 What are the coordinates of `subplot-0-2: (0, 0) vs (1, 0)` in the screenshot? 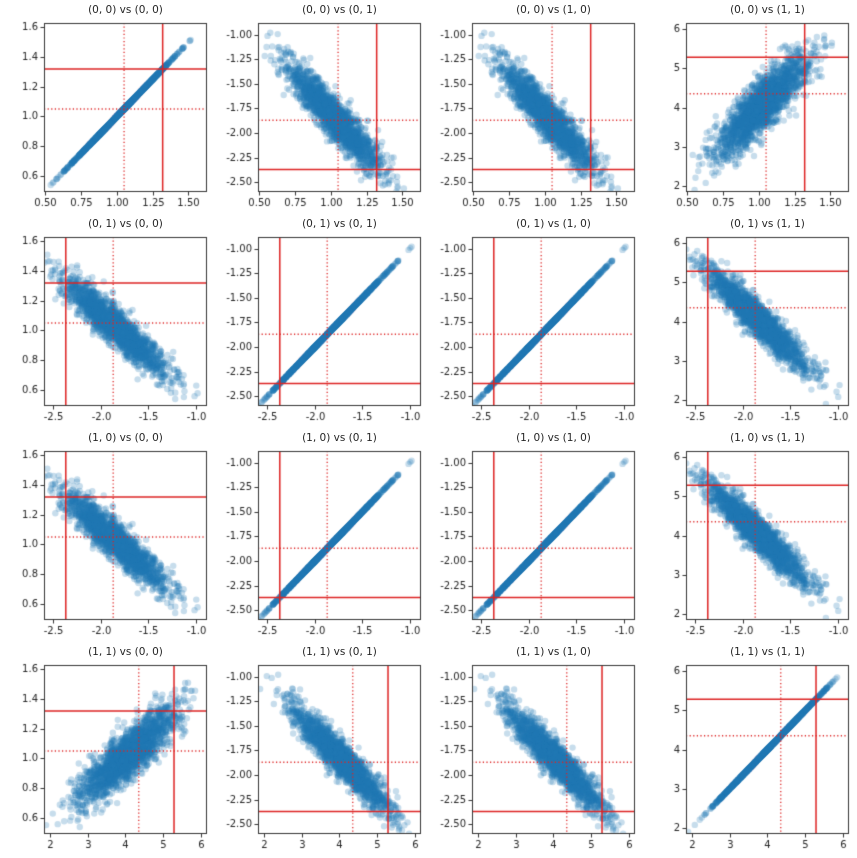 It's located at (535, 108).